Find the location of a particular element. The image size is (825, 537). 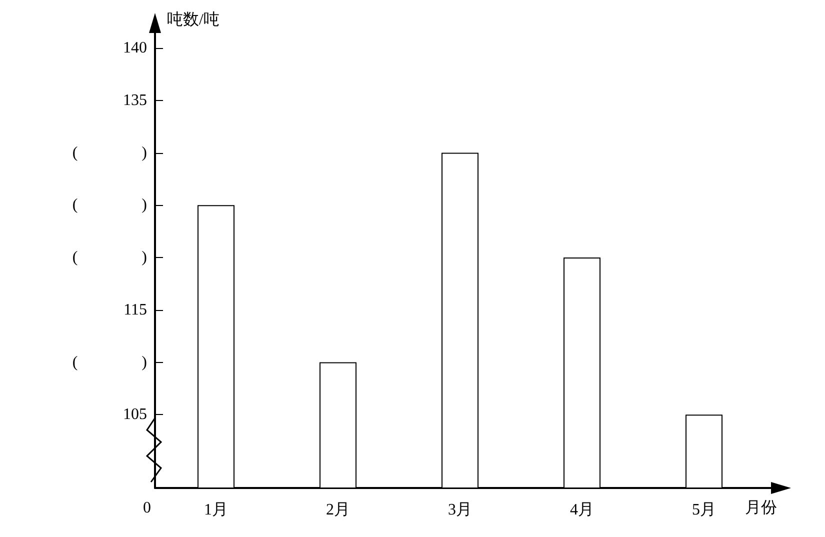

y-tick-label: 105 is located at coordinates (135, 415).